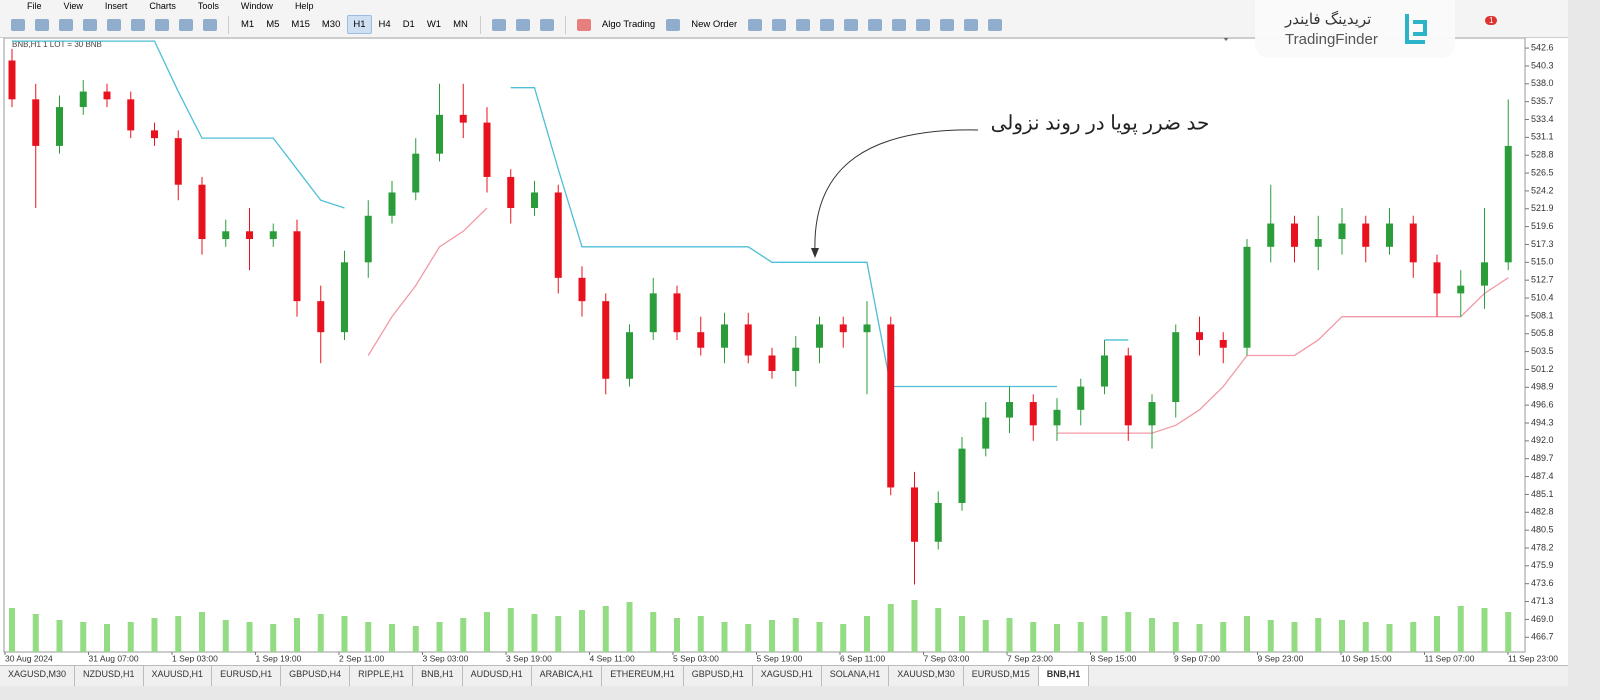 The image size is (1600, 700). Describe the element at coordinates (926, 676) in the screenshot. I see `chart-tab: XAUUSD,M30` at that location.